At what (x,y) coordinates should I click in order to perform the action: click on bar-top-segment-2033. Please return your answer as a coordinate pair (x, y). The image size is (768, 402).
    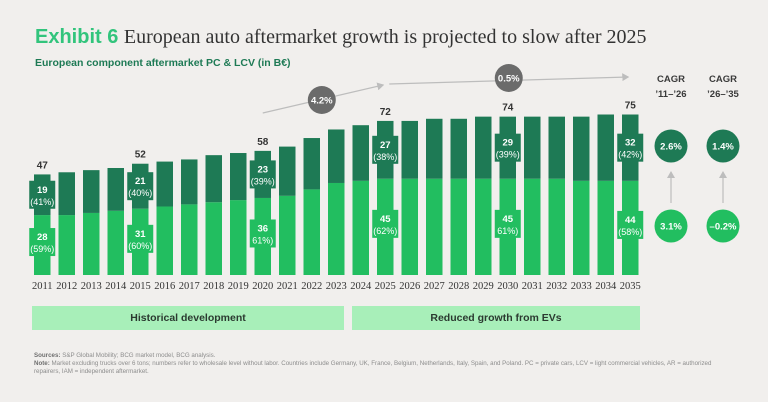
    Looking at the image, I should click on (581, 148).